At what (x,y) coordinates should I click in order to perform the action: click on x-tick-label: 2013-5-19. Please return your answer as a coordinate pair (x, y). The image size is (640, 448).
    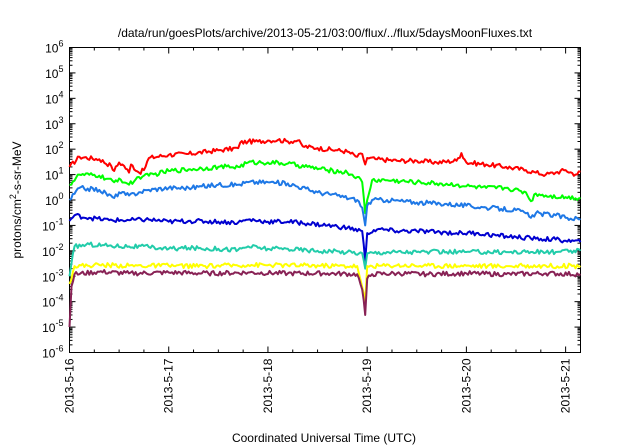
    Looking at the image, I should click on (367, 385).